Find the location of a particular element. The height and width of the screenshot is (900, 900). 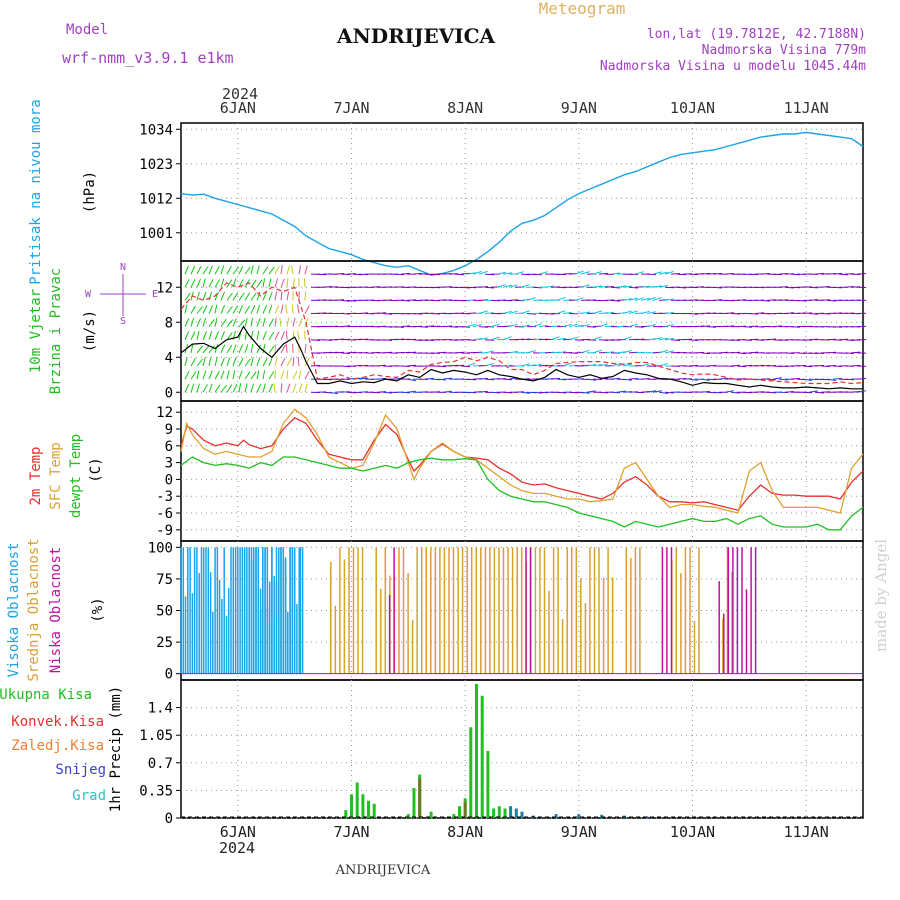

day-label-top: 9JAN is located at coordinates (579, 108).